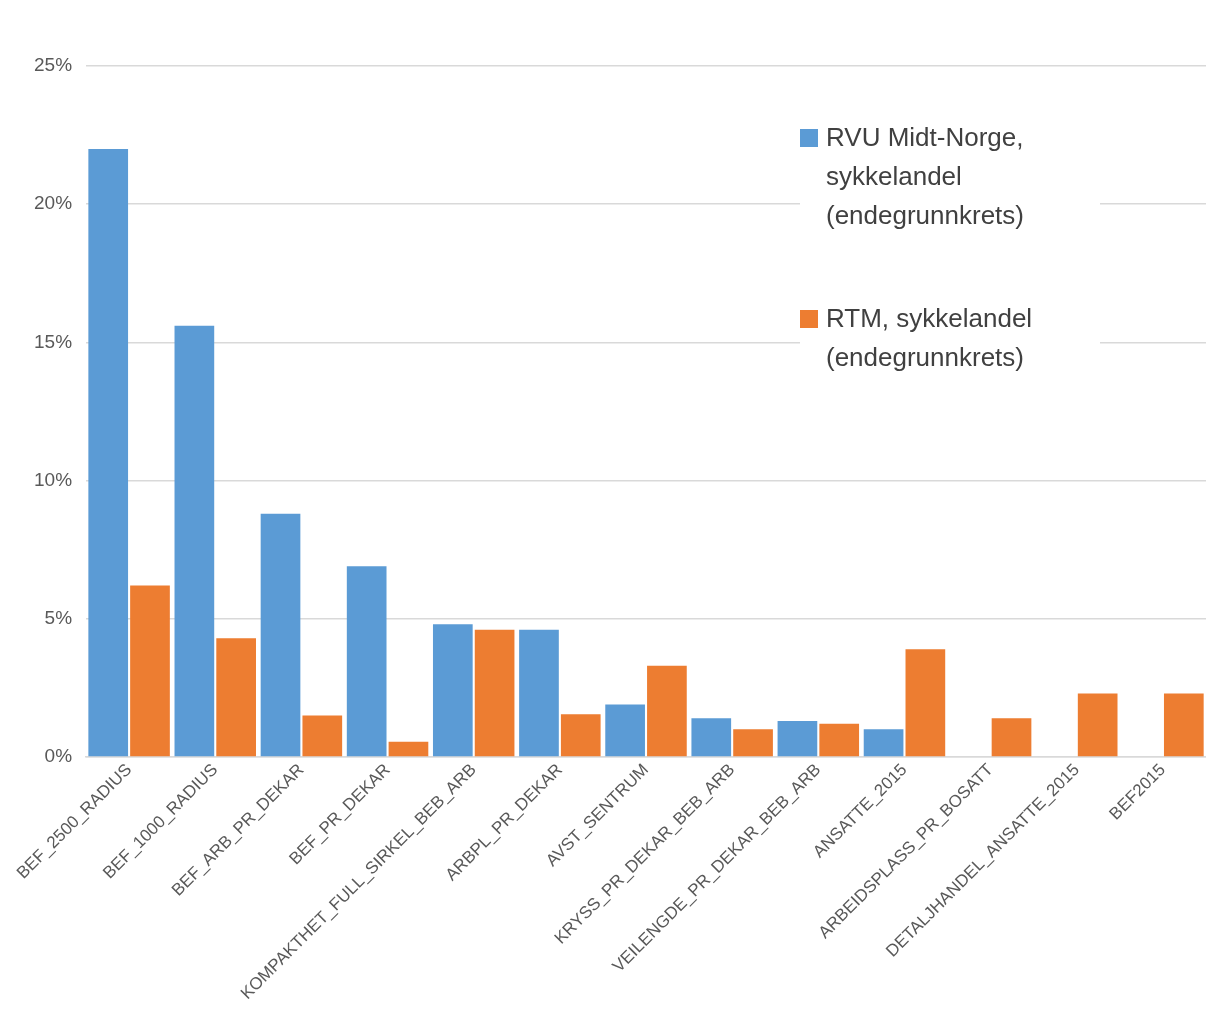 The width and height of the screenshot is (1206, 1017). I want to click on legend-label: RVU Midt-Norge, sykkelandel (endegrunnkrets), so click(925, 176).